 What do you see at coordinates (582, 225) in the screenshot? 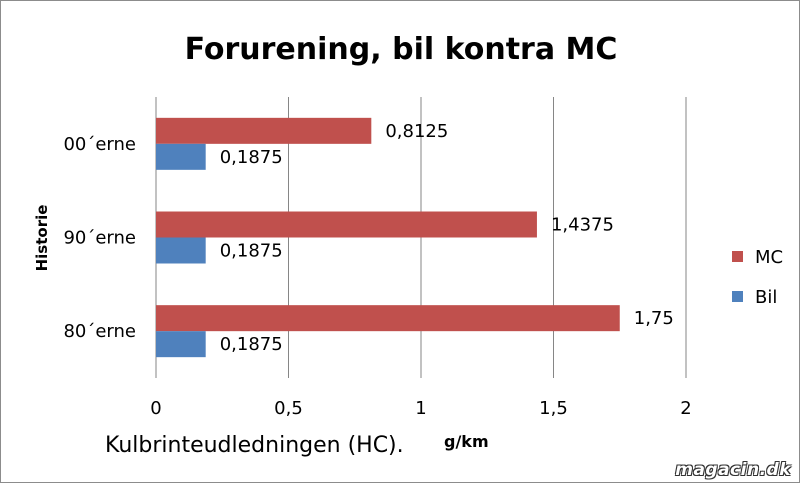
I see `data-label: 1,4375` at bounding box center [582, 225].